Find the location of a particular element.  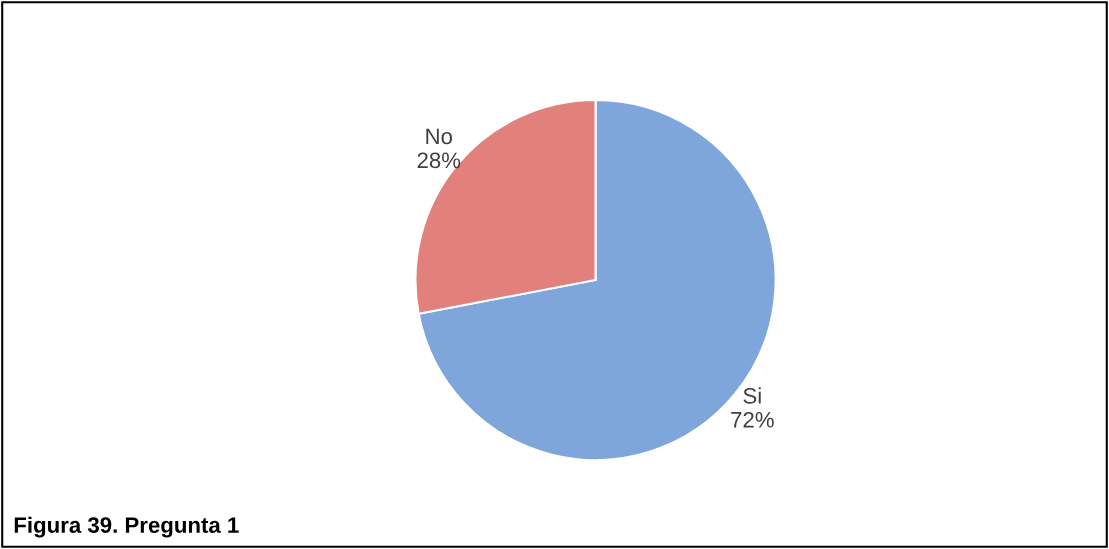

slice-label: No is located at coordinates (439, 136).